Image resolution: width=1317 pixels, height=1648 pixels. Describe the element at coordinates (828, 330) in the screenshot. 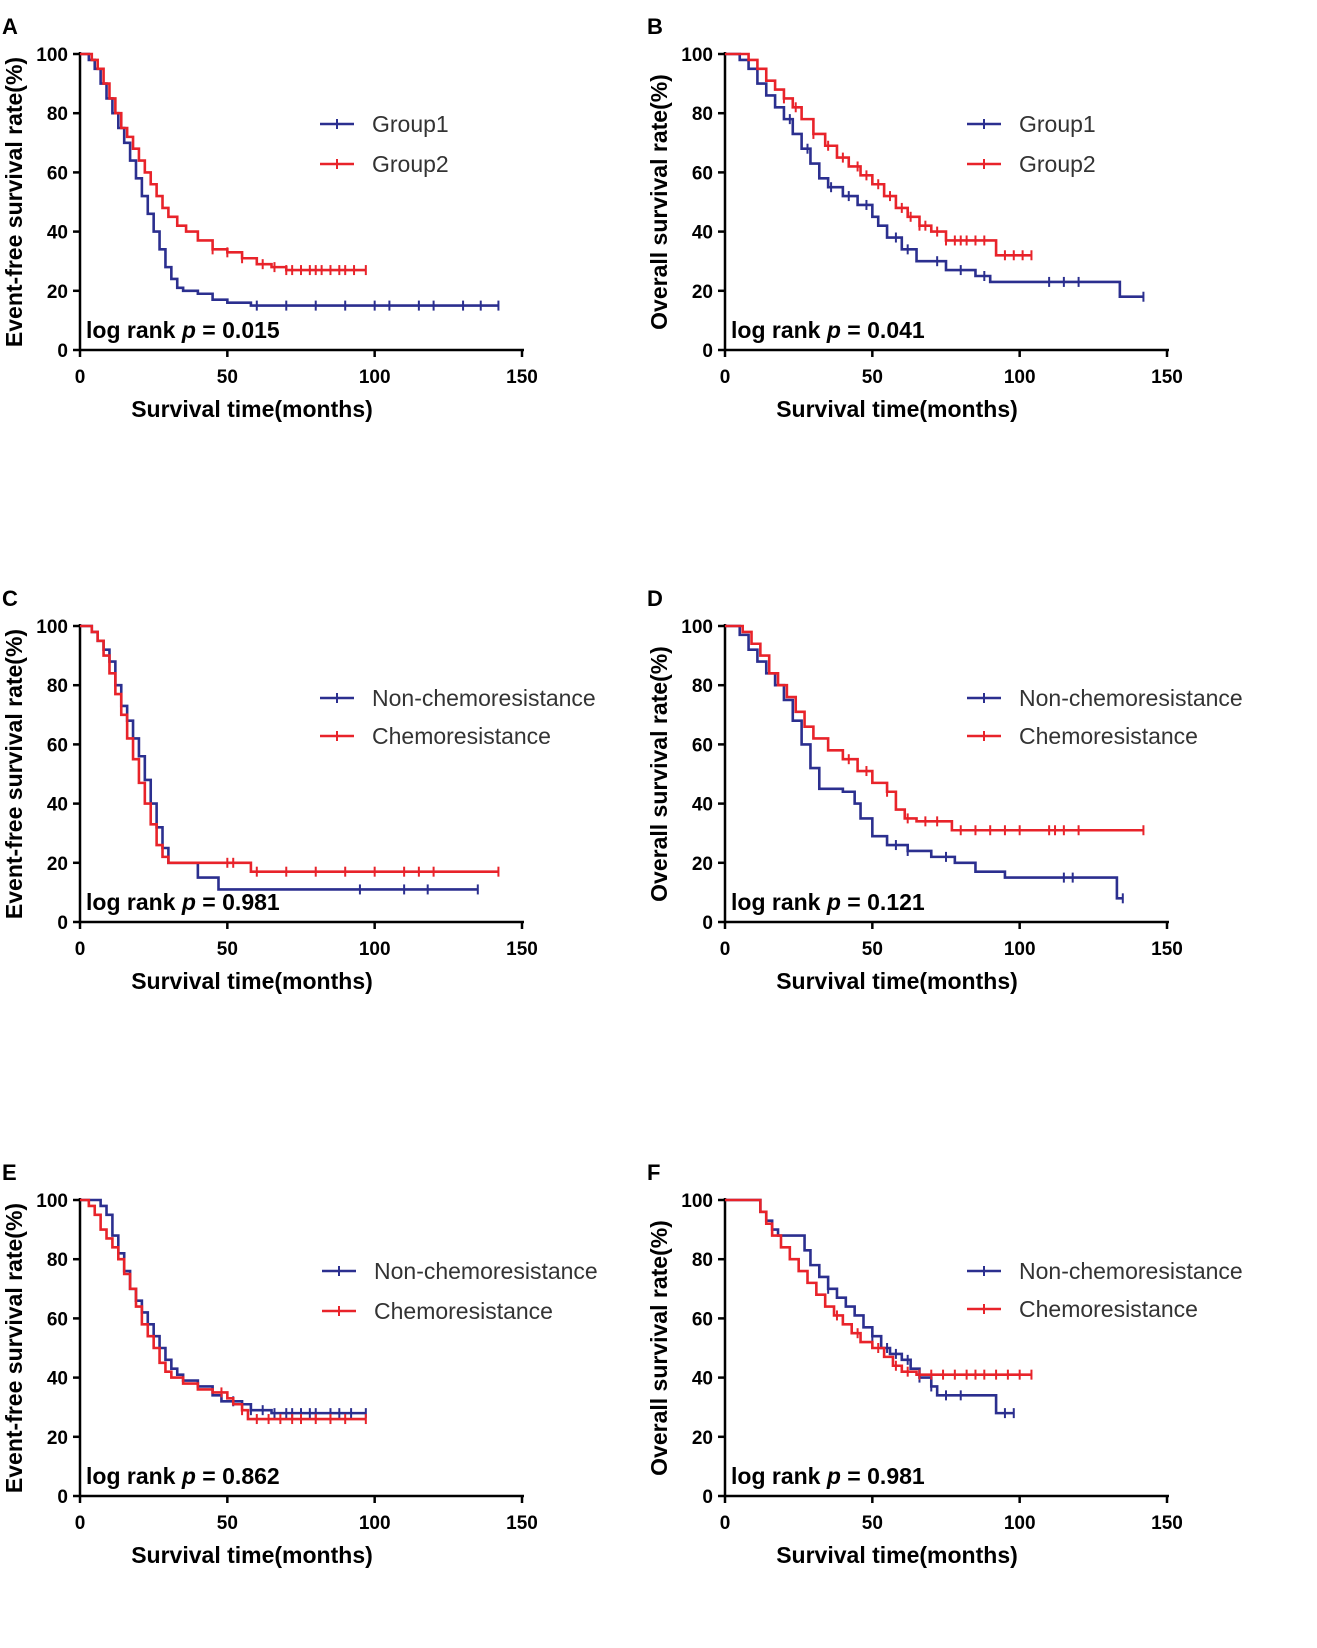

I see `log-rank-annotation: log rank p = 0.041` at that location.